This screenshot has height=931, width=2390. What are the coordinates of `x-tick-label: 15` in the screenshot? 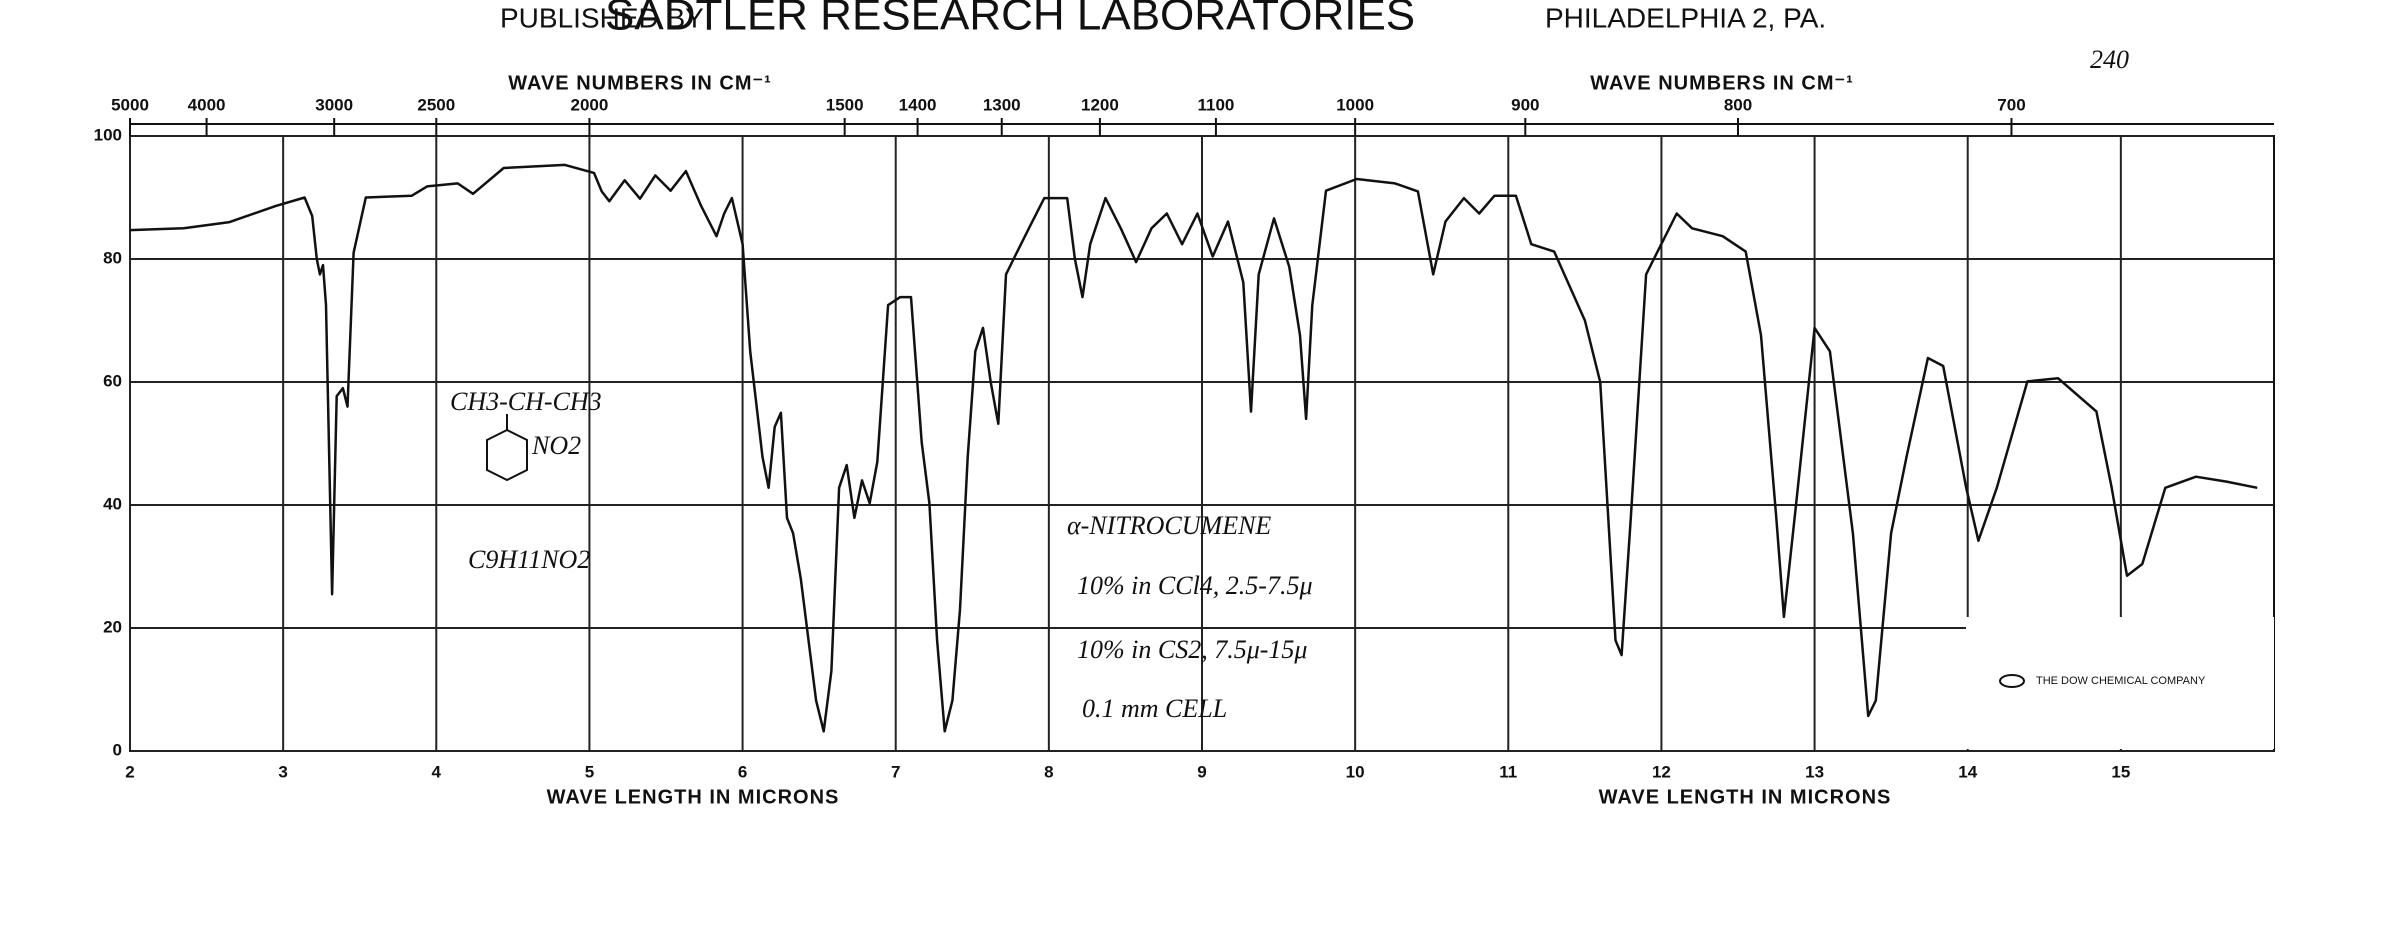 It's located at (2120, 771).